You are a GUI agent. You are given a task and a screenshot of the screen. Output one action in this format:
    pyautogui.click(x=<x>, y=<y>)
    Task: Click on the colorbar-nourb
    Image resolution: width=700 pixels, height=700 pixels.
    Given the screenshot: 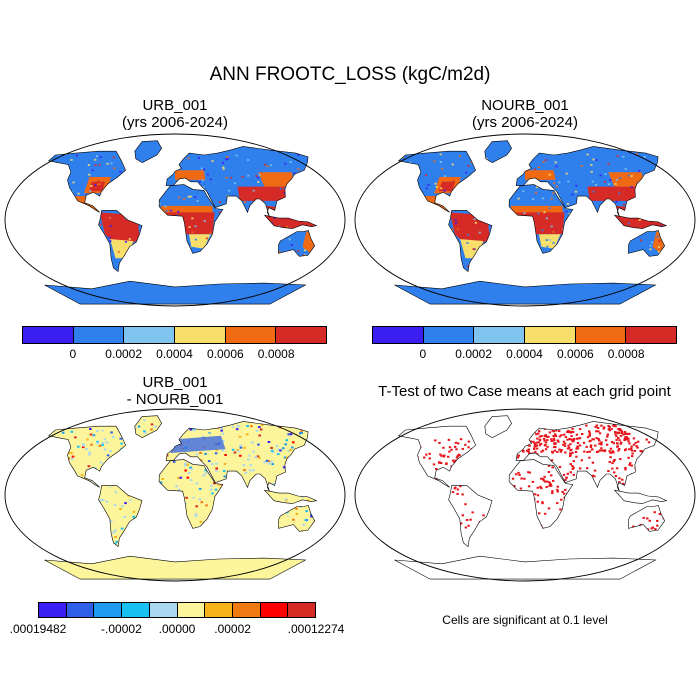 What is the action you would take?
    pyautogui.click(x=524, y=335)
    